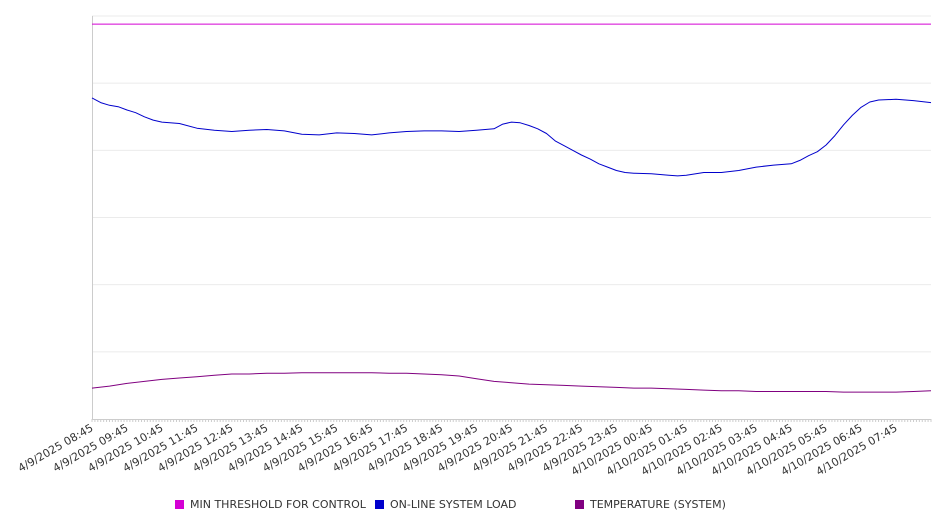 This screenshot has height=526, width=946. I want to click on legend-item-temperature-system: TEMPERATURE (SYSTEM), so click(650, 504).